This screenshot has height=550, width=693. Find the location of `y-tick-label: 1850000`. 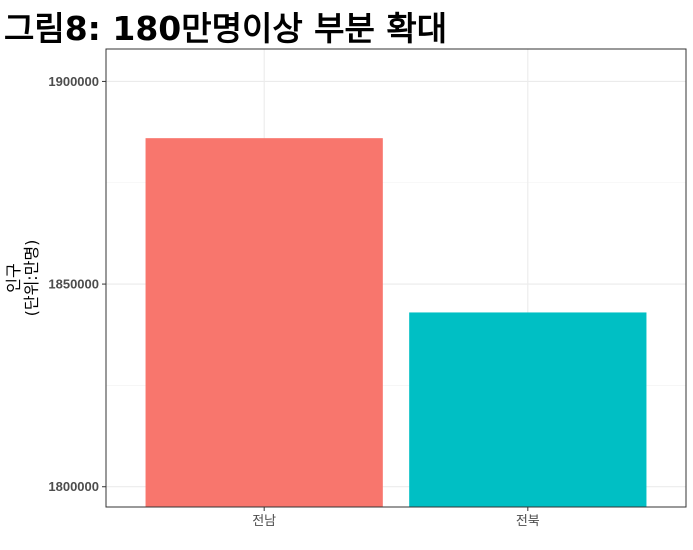

y-tick-label: 1850000 is located at coordinates (73, 284).